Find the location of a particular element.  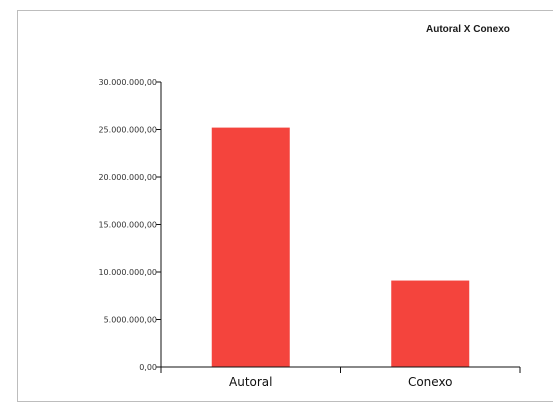

y-tick-label: 0,00 is located at coordinates (148, 367).